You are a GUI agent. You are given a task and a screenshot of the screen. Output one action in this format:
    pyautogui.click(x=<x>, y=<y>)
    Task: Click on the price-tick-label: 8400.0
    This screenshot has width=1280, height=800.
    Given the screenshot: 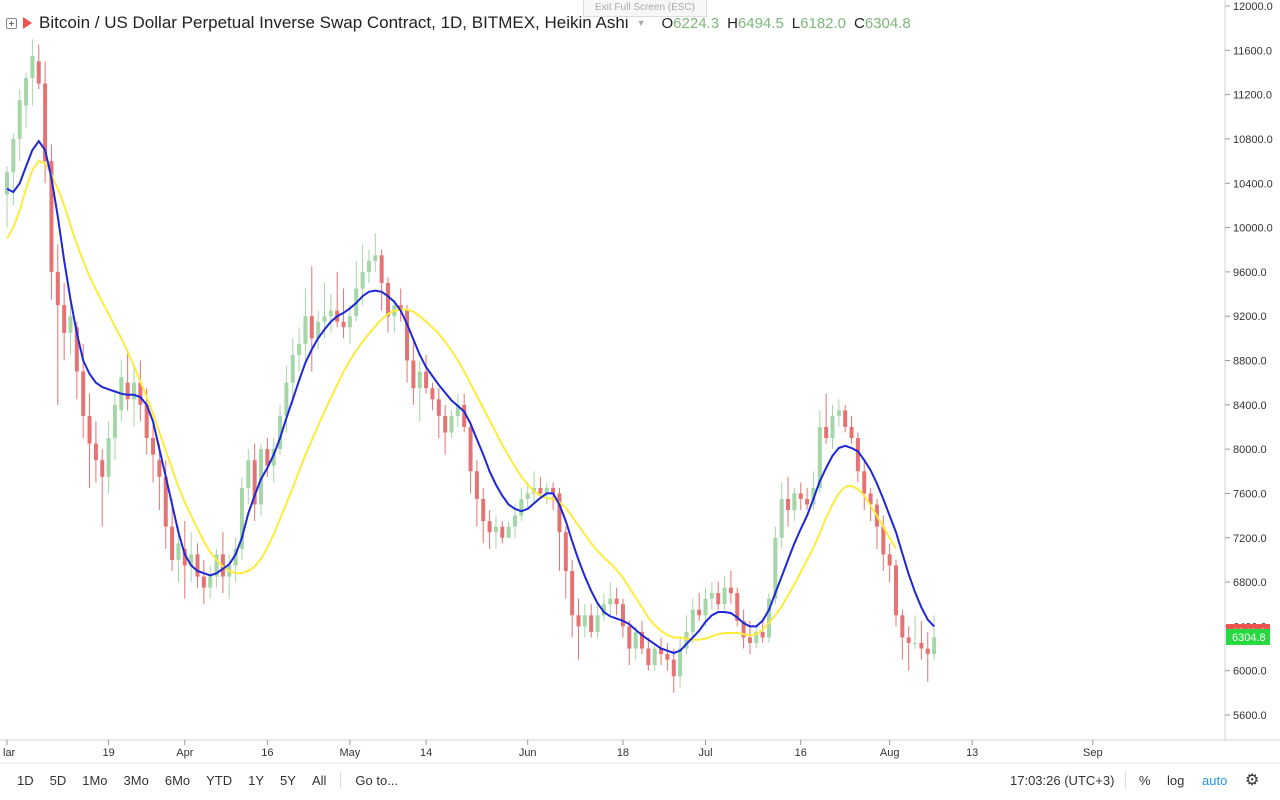 What is the action you would take?
    pyautogui.click(x=1250, y=406)
    